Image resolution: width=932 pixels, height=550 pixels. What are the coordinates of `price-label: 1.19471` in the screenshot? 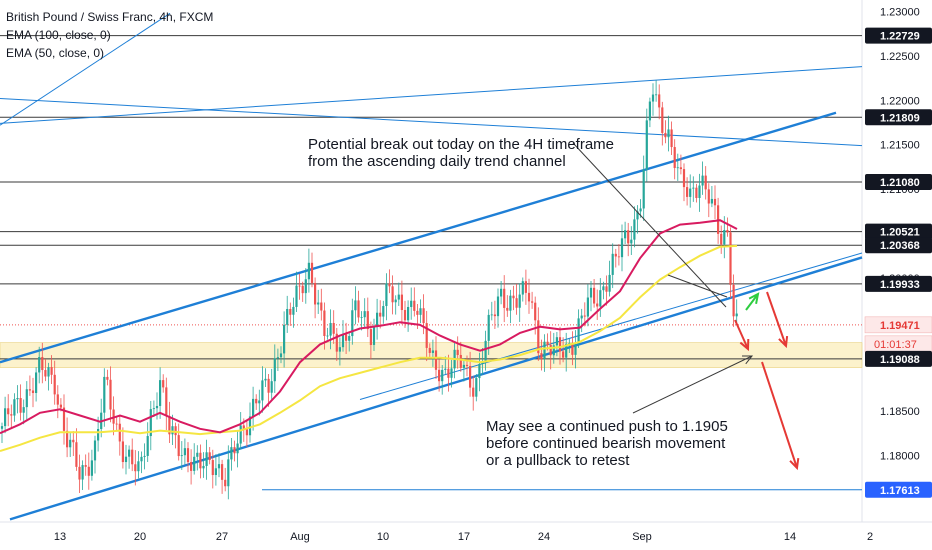 It's located at (898, 325).